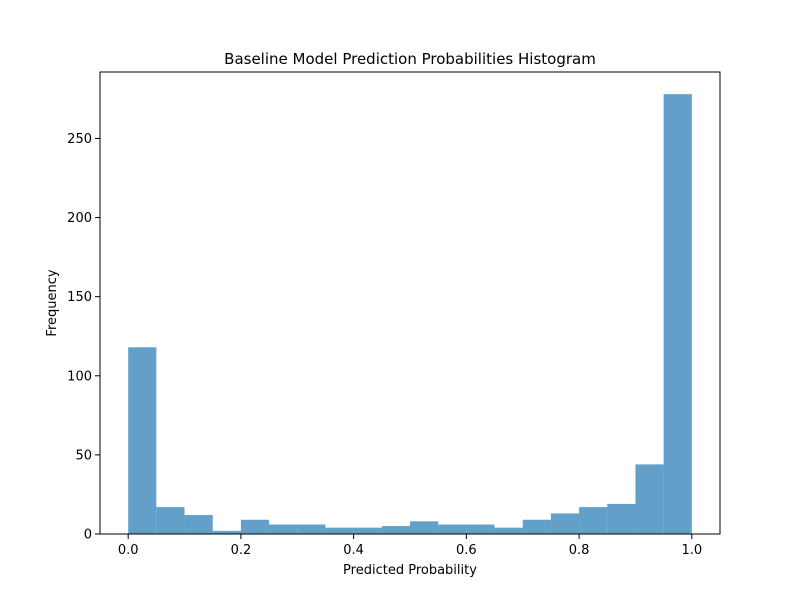 The height and width of the screenshot is (600, 800). I want to click on y-tick-label: 0, so click(88, 535).